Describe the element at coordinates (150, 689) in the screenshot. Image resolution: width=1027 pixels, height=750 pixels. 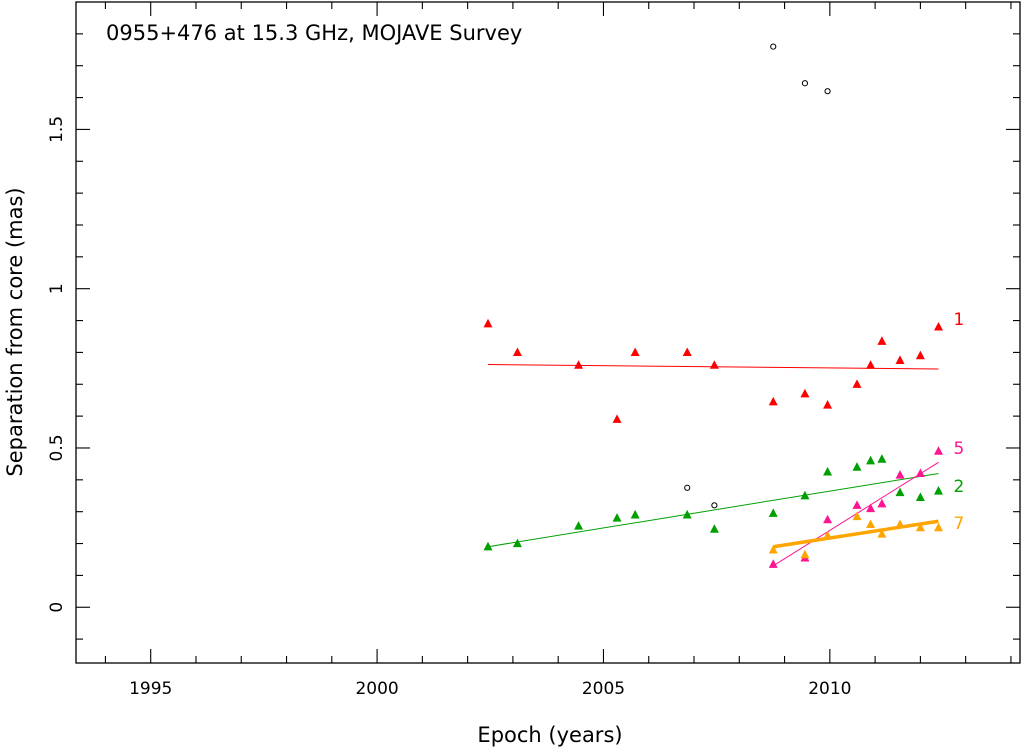
I see `x-tick-label: 1995` at that location.